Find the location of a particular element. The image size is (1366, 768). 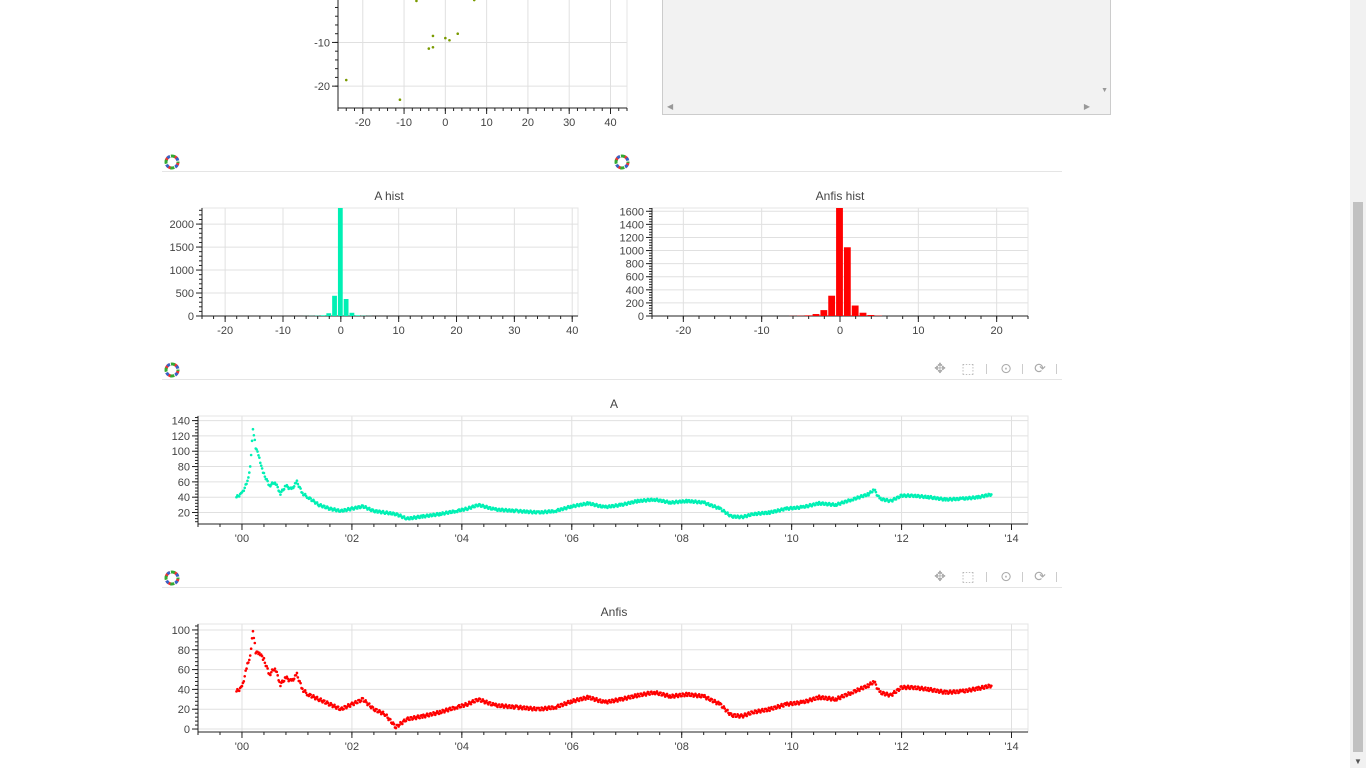

y-tick-label: 20 is located at coordinates (184, 514).